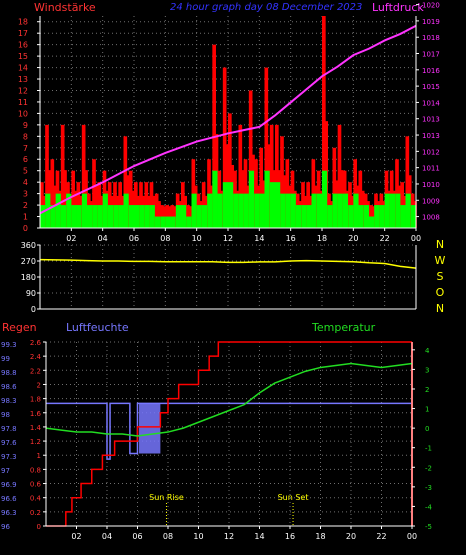 This screenshot has height=555, width=466. What do you see at coordinates (431, 103) in the screenshot?
I see `right-tick-label: 1014` at bounding box center [431, 103].